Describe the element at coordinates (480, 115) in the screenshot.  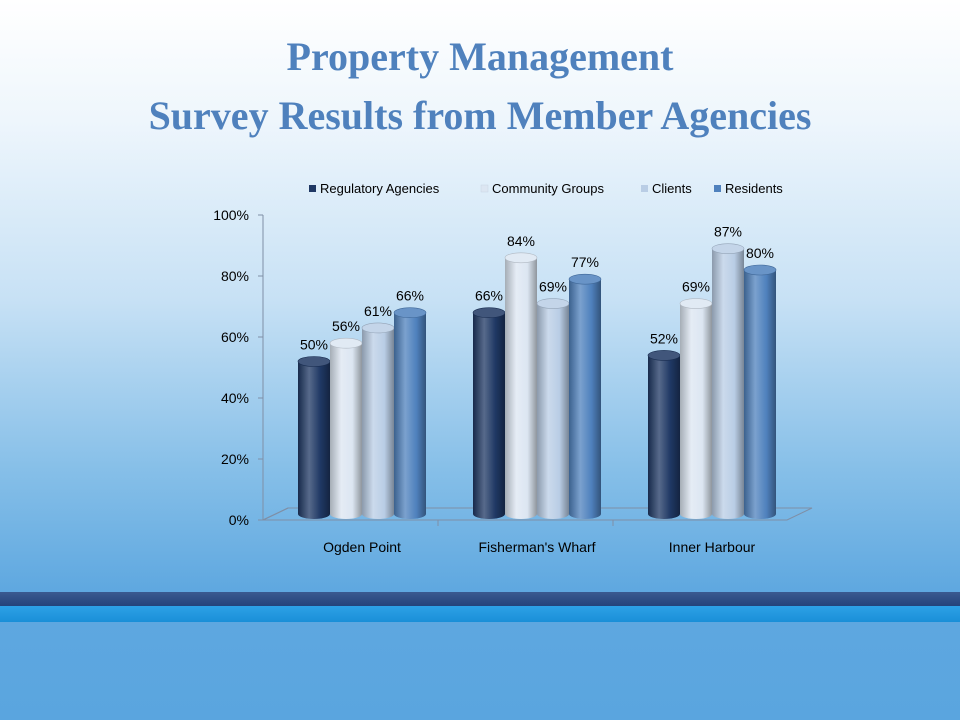
I see `slide-title-line-2: Survey Results from Member Agencies` at that location.